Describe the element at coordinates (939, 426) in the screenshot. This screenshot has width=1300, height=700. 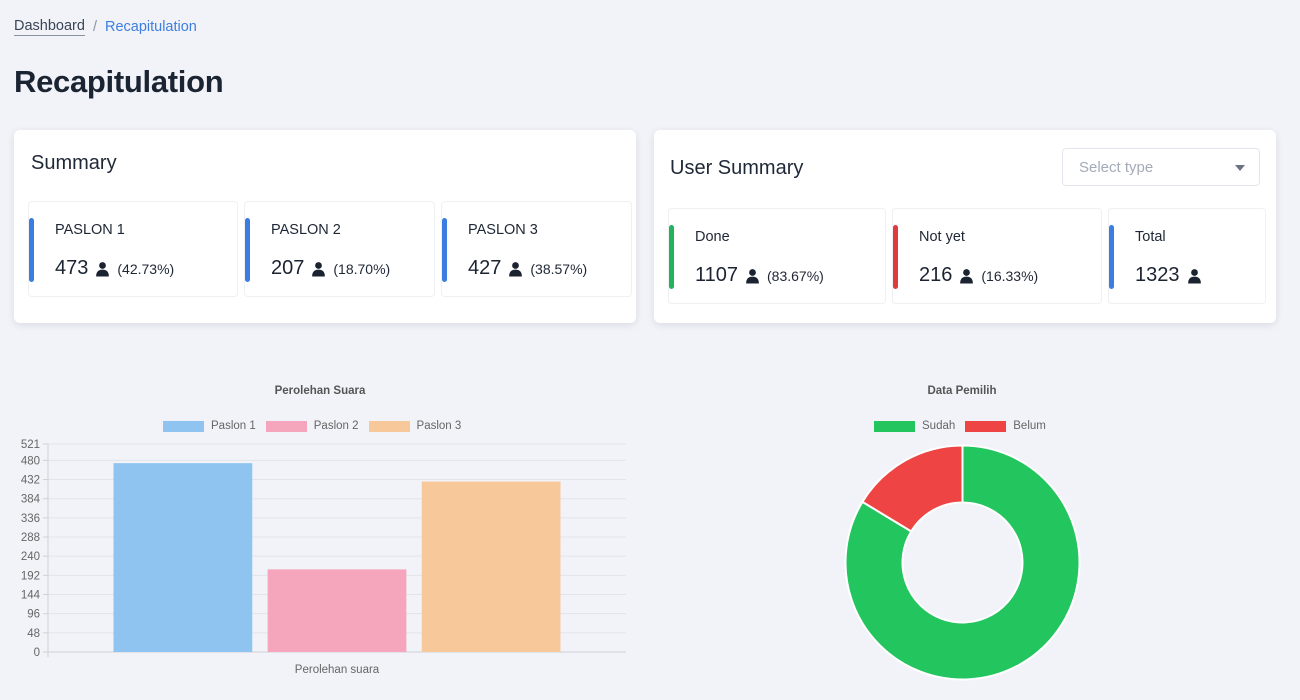
I see `legend-label: Sudah` at that location.